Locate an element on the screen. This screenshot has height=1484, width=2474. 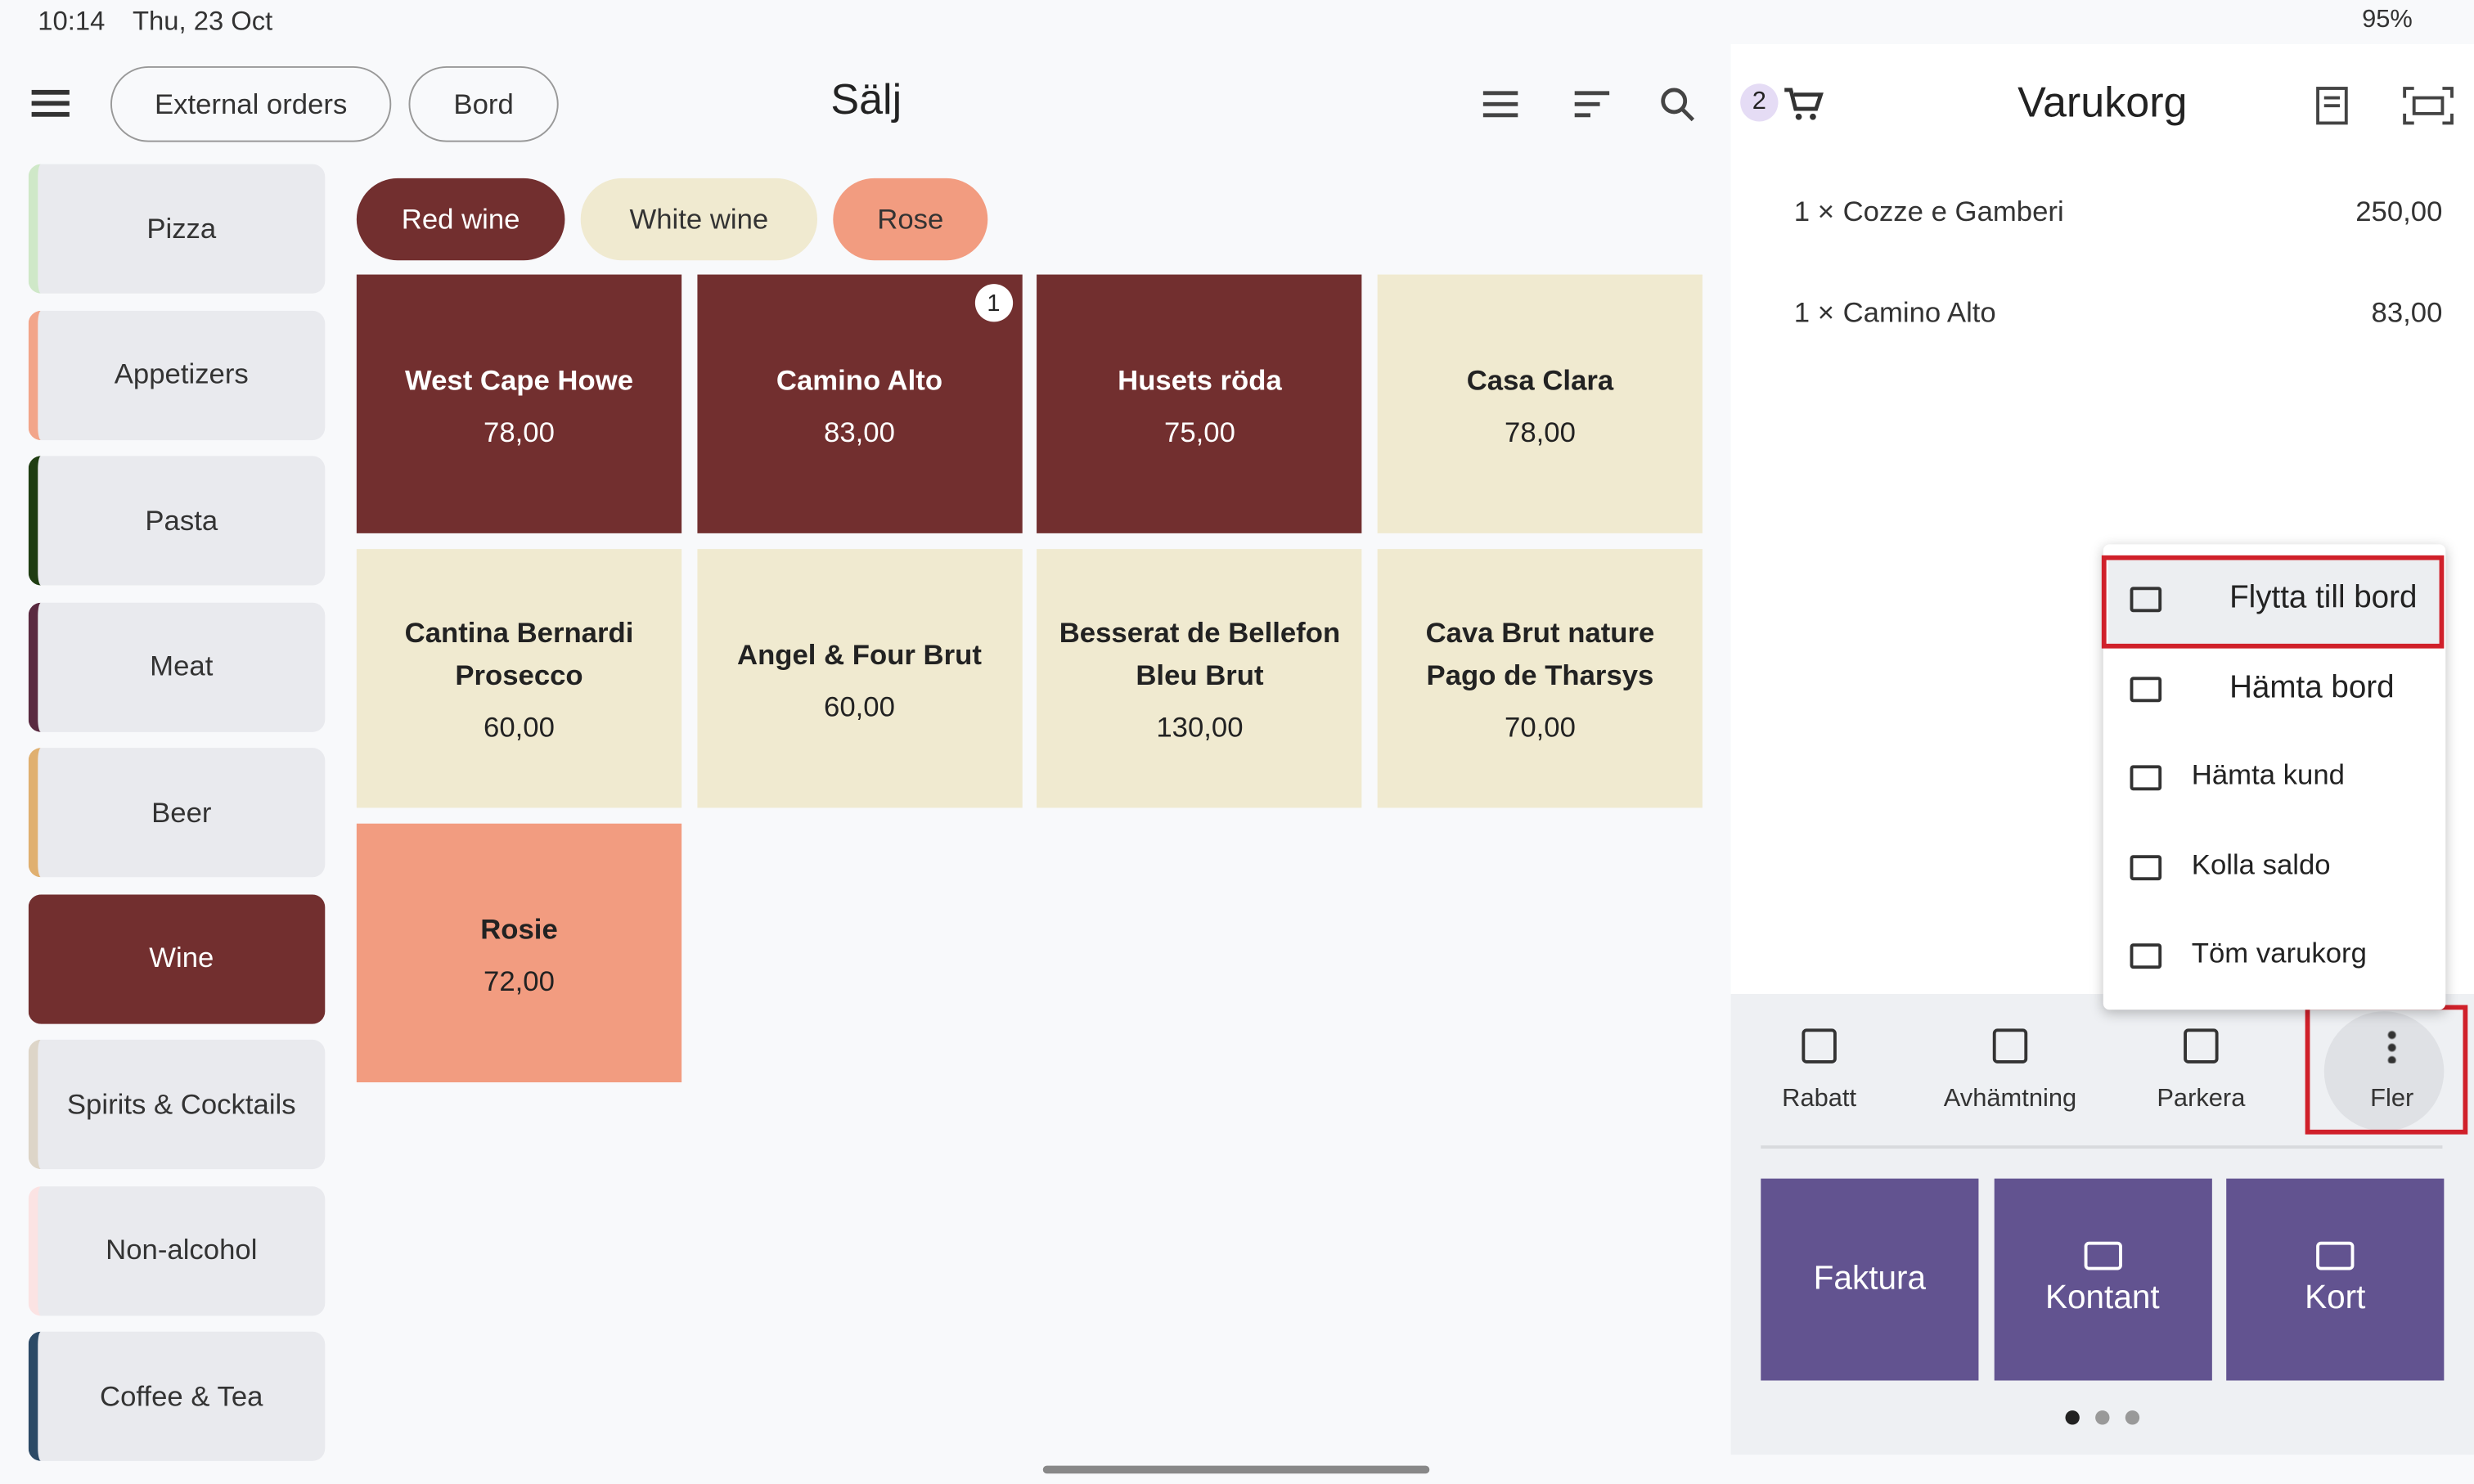
product-tile: Casa Clara 78,00 is located at coordinates (1540, 403).